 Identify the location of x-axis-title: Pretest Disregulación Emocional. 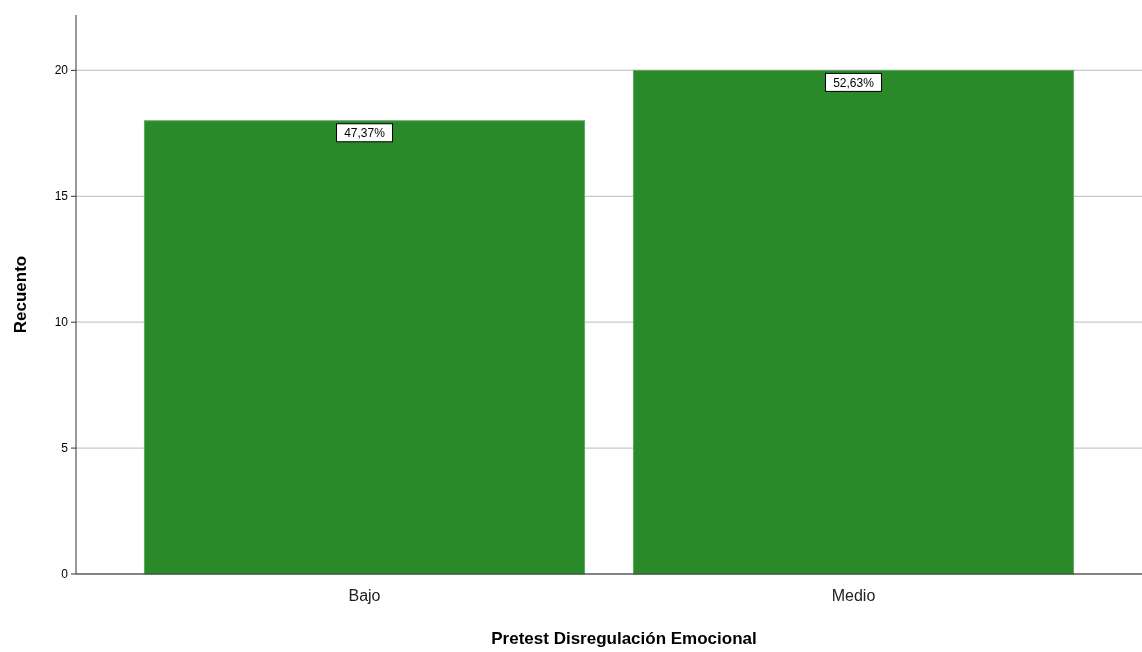
(624, 638).